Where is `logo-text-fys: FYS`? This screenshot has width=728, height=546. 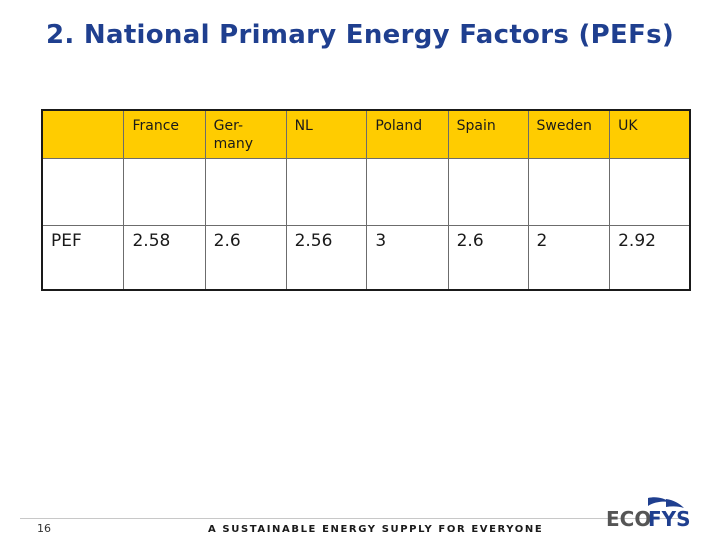 logo-text-fys: FYS is located at coordinates (669, 518).